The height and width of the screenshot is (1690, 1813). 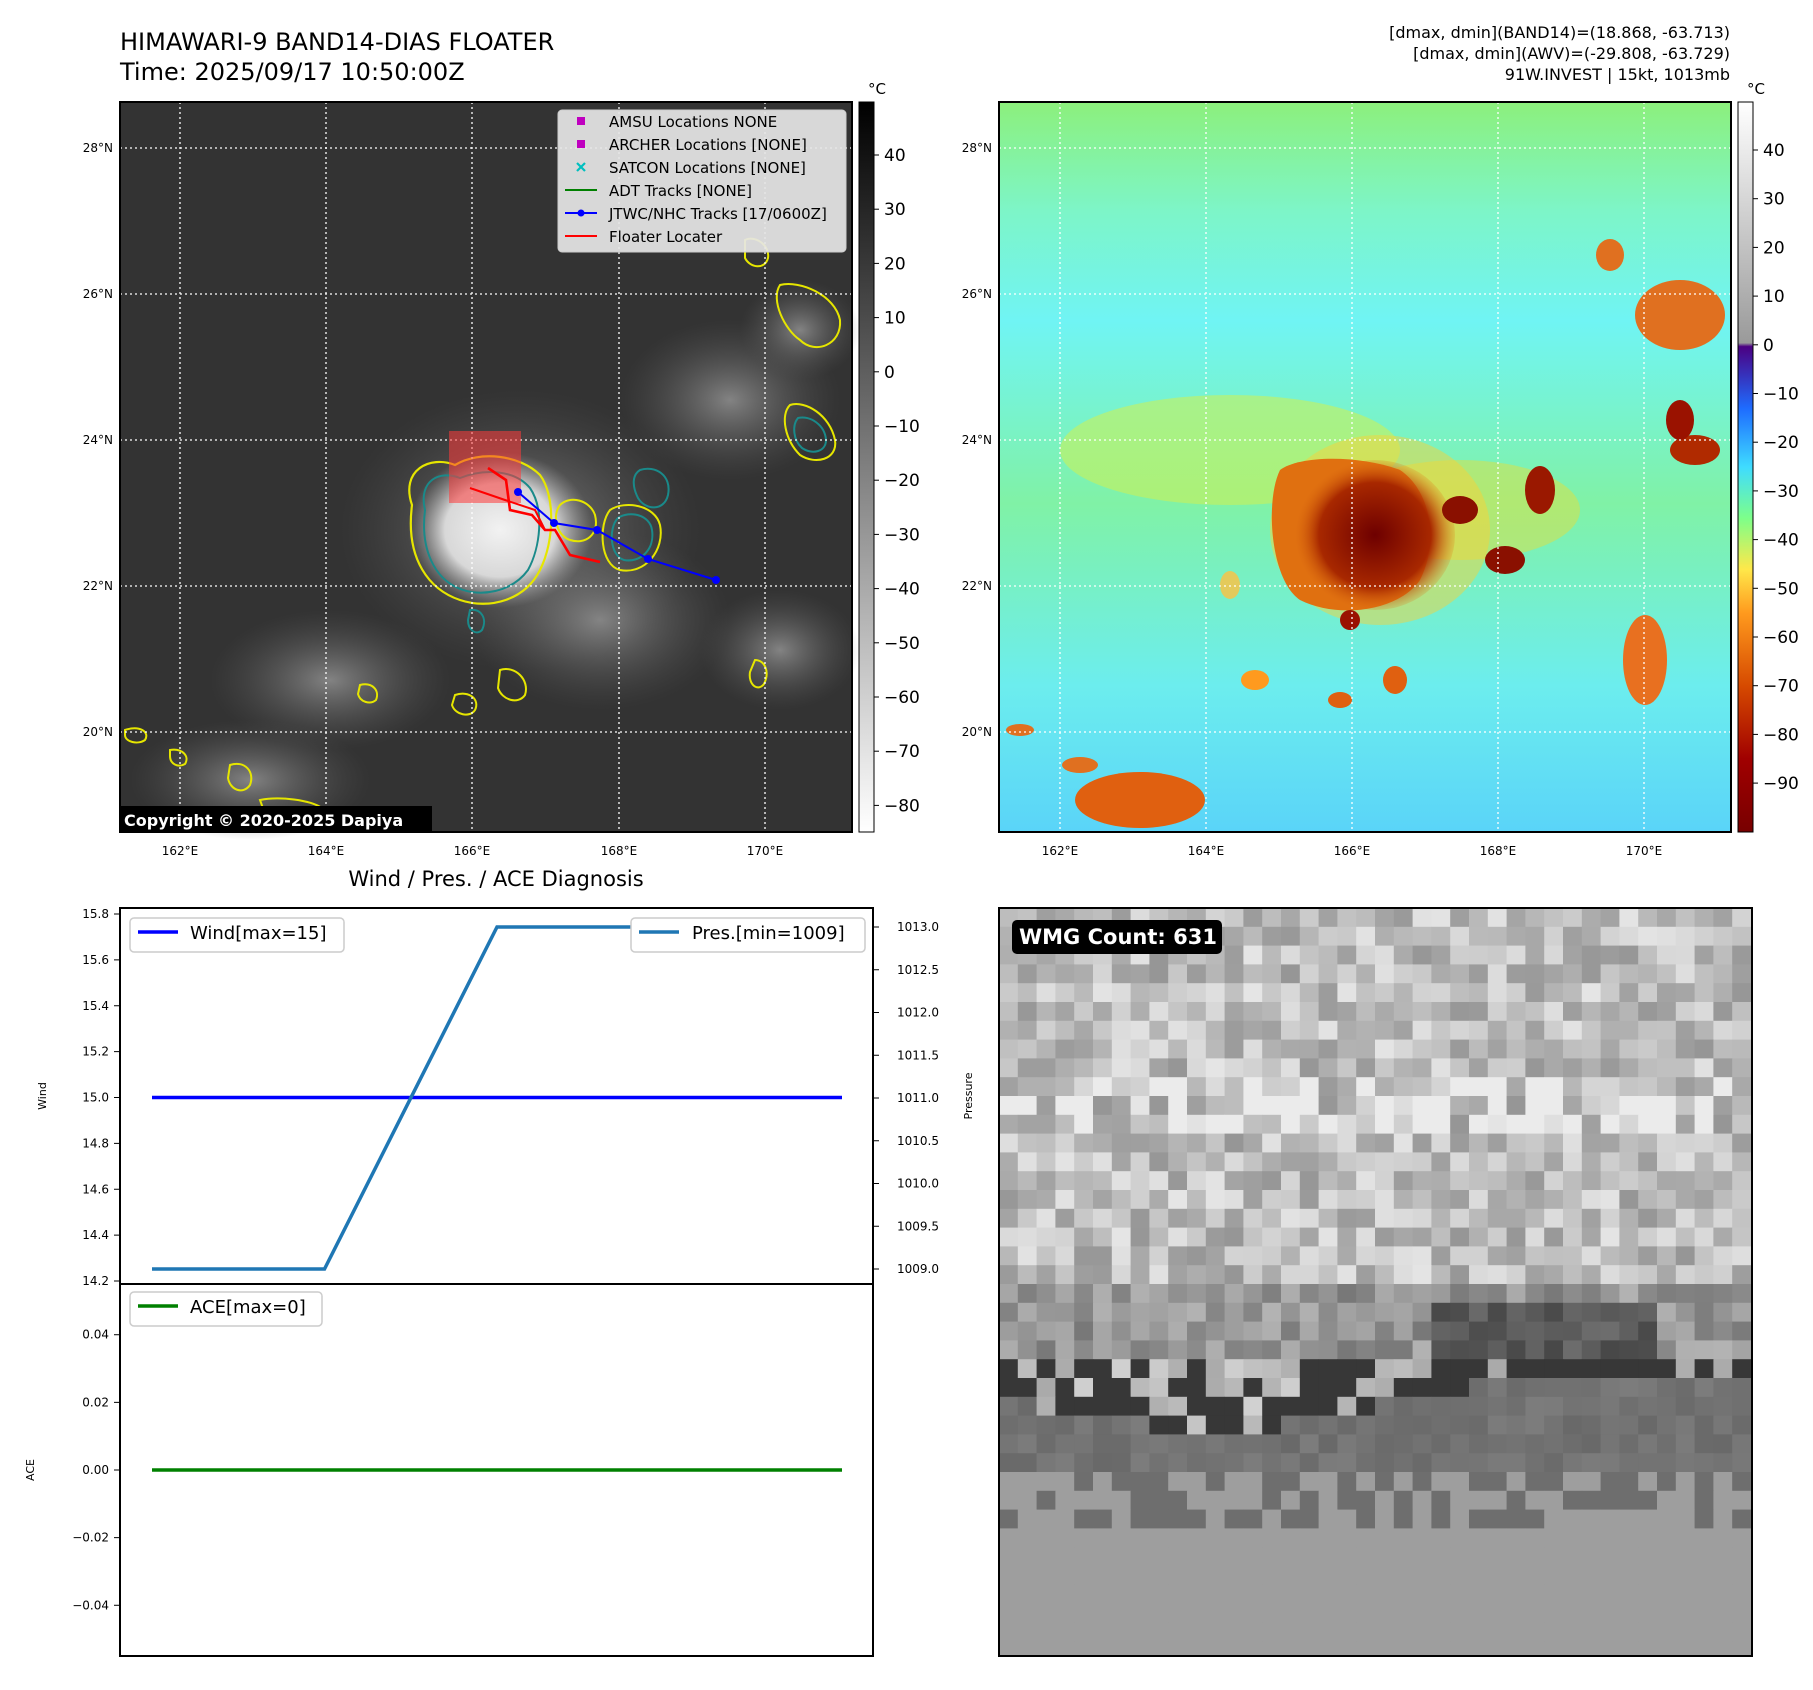 What do you see at coordinates (977, 440) in the screenshot?
I see `wv-lat-labels: 28°N 26°N 24°N 22°N 20°N` at bounding box center [977, 440].